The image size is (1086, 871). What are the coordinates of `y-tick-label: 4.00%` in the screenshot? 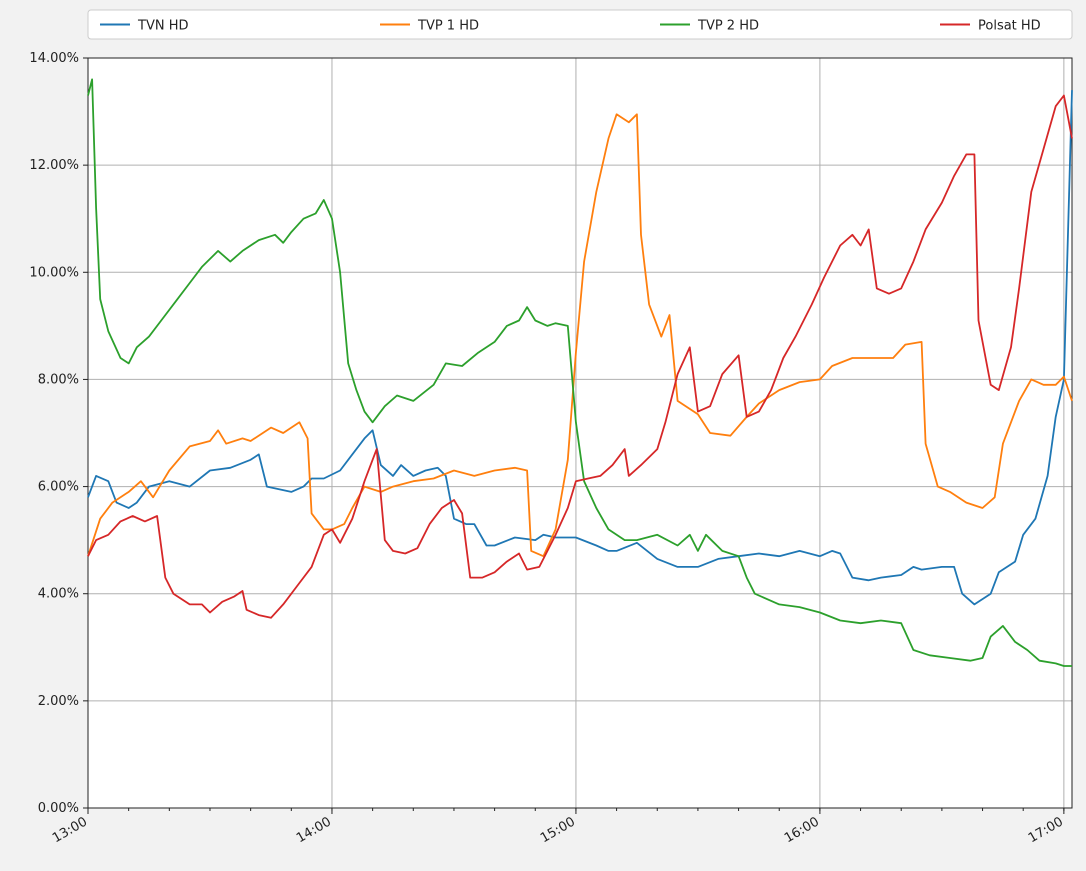 It's located at (58, 594).